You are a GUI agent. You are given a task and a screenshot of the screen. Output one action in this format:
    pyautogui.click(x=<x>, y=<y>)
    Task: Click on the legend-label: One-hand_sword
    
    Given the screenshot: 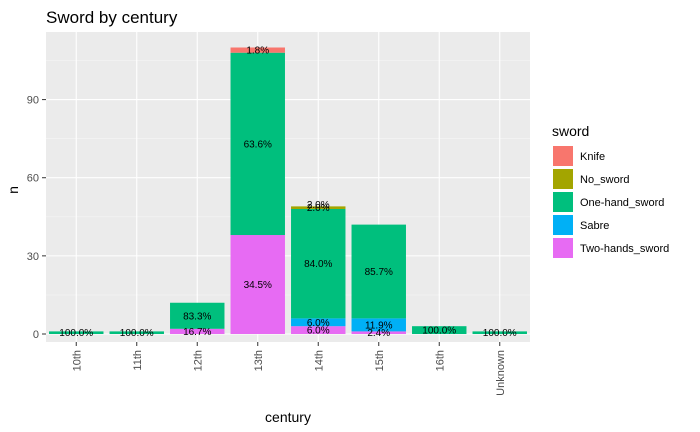 What is the action you would take?
    pyautogui.click(x=622, y=203)
    